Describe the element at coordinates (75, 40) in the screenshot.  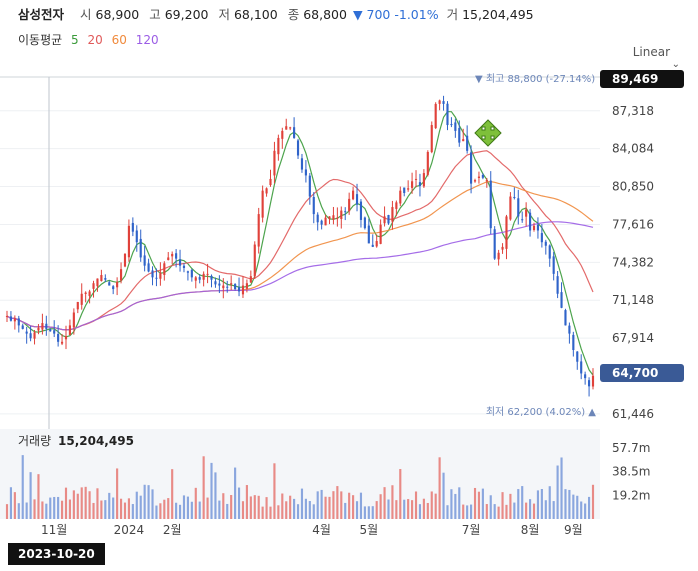
I see `ma-5: 5` at that location.